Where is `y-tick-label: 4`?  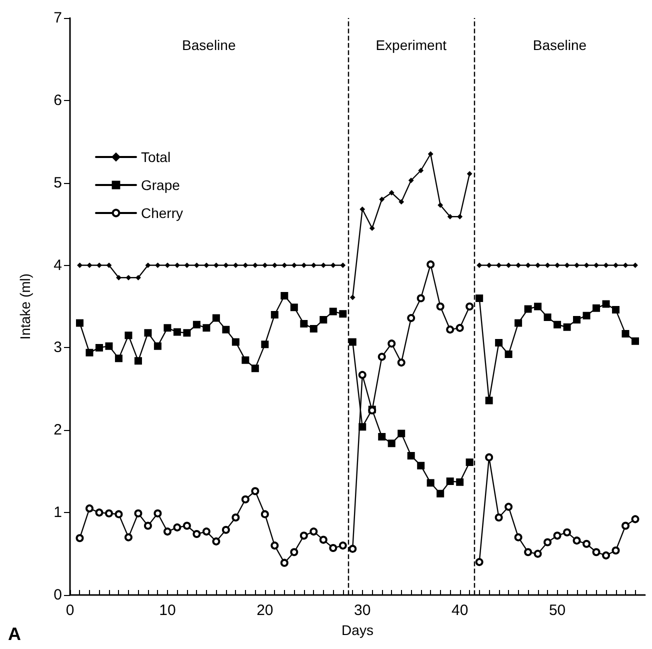 y-tick-label: 4 is located at coordinates (58, 265).